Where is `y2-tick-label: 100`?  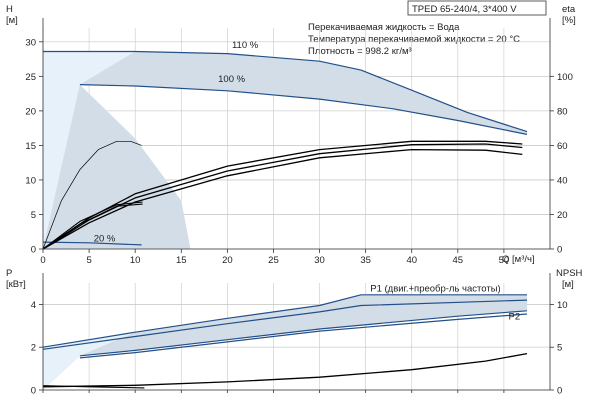 y2-tick-label: 100 is located at coordinates (565, 77).